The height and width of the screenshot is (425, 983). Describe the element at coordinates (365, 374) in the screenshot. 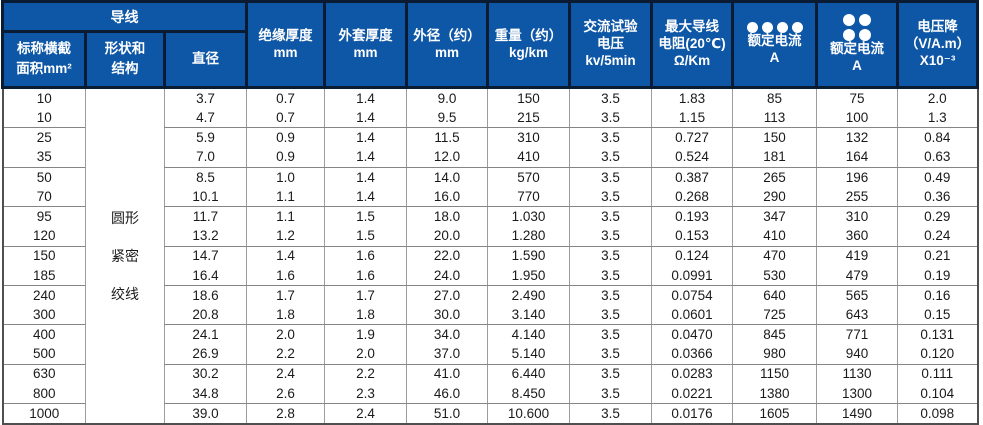

I see `cell-sheath-thickness: 2.2` at that location.